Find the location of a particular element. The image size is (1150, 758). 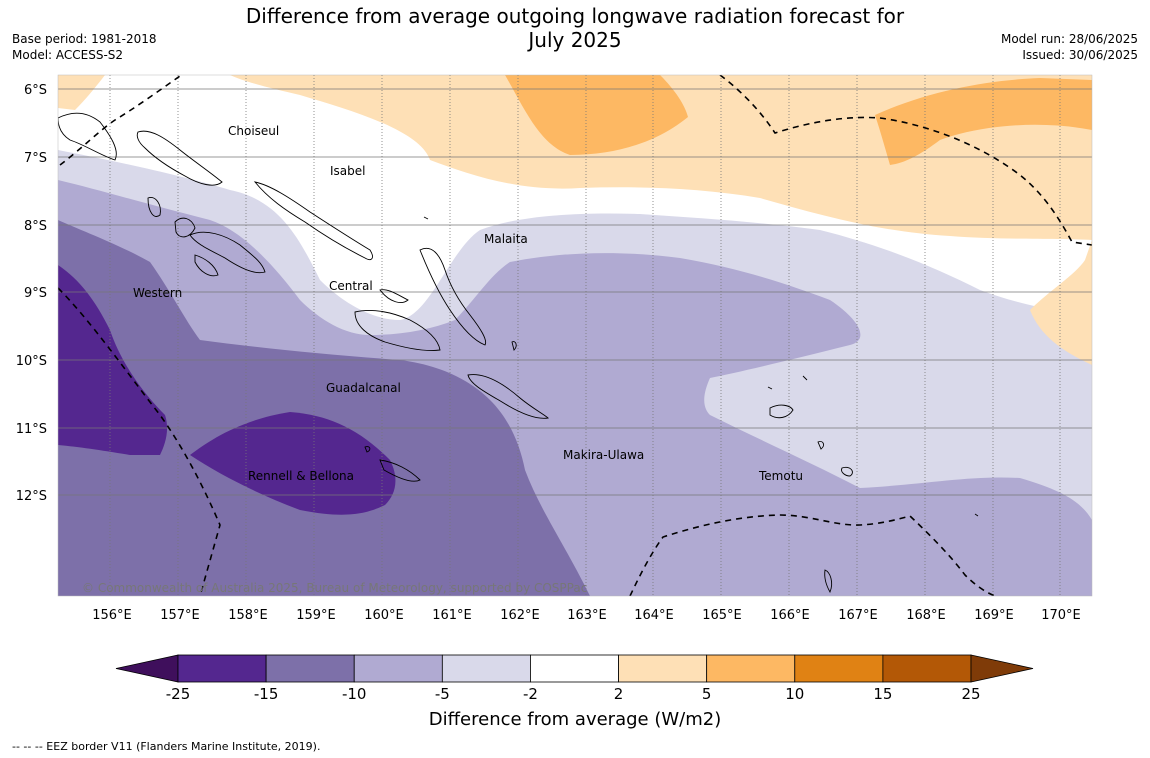

island-ulawa is located at coordinates (514, 346).